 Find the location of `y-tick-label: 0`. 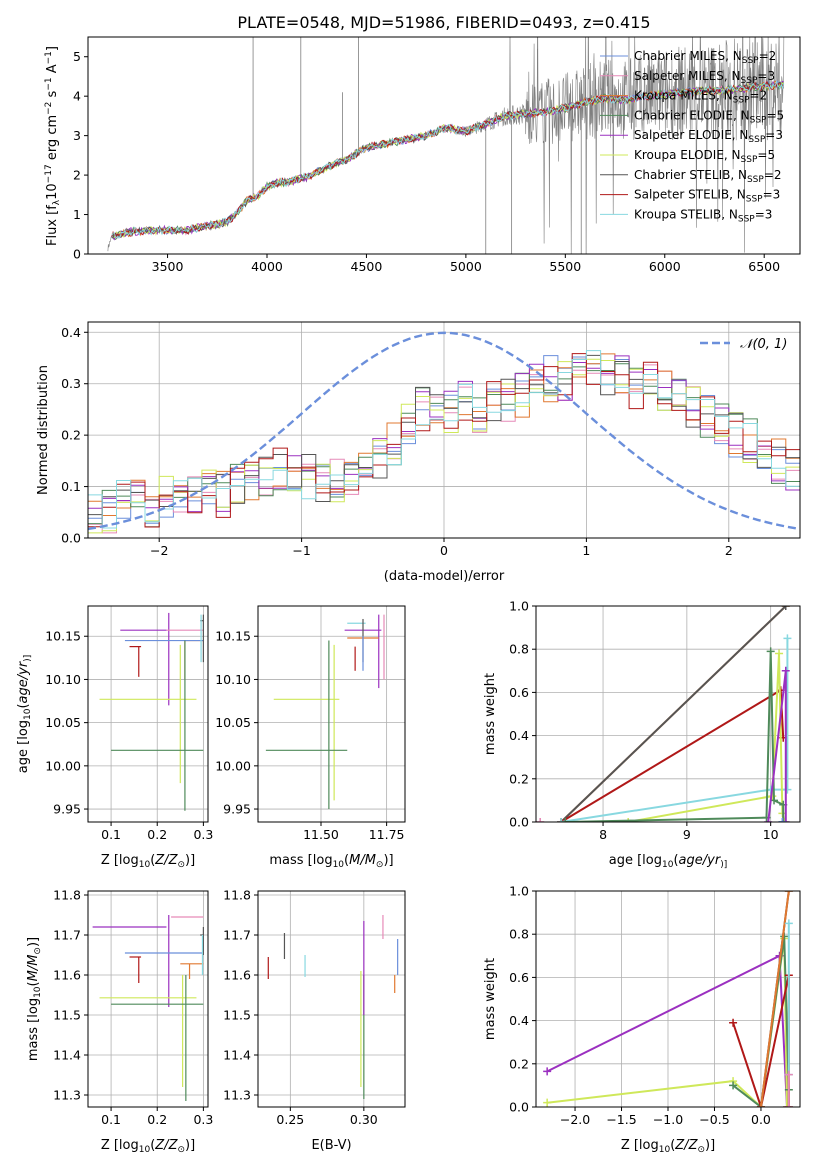

y-tick-label: 0 is located at coordinates (77, 254).